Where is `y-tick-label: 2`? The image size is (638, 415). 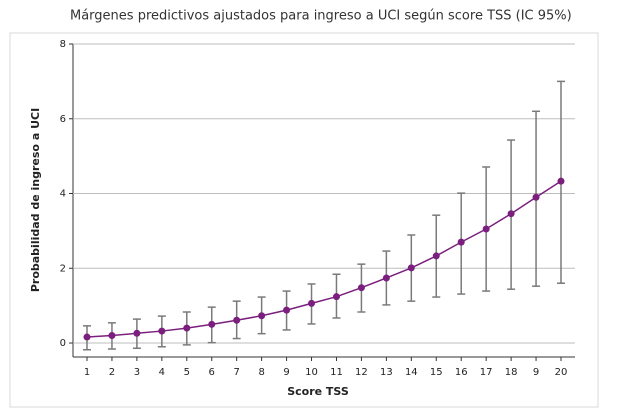
y-tick-label: 2 is located at coordinates (63, 268).